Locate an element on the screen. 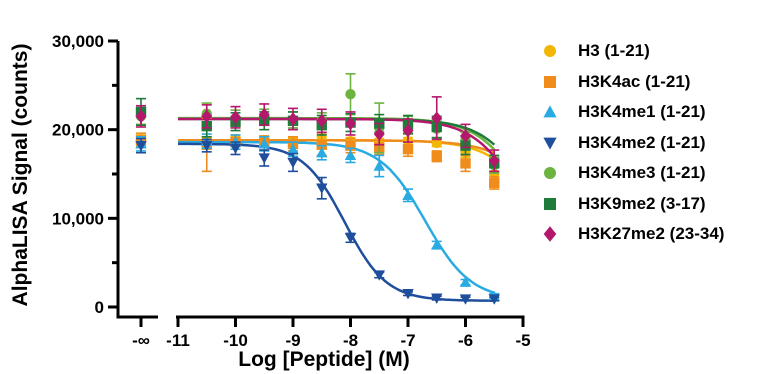 Image resolution: width=774 pixels, height=374 pixels. legend-marker-triangle is located at coordinates (550, 112).